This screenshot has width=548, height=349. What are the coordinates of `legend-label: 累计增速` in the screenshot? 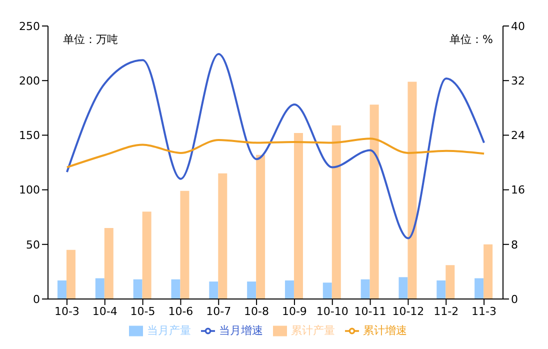 It's located at (385, 330).